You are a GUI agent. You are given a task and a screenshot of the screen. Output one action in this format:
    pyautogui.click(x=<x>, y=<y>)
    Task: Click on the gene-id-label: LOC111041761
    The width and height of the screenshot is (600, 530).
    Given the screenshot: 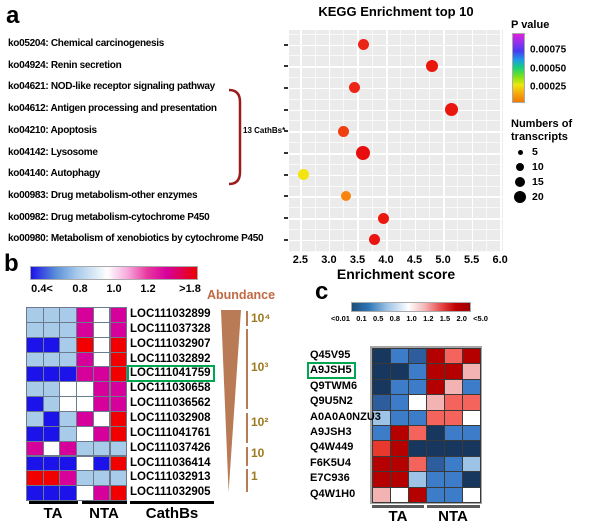 What is the action you would take?
    pyautogui.click(x=170, y=432)
    